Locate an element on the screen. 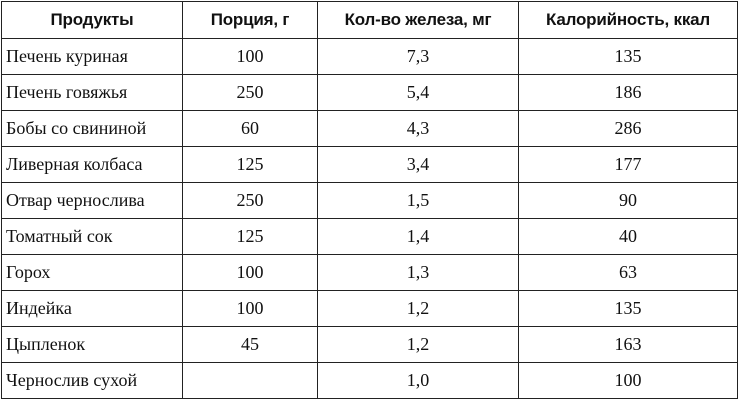 This screenshot has height=403, width=738. product-cell: Отвар чернослива is located at coordinates (92, 200).